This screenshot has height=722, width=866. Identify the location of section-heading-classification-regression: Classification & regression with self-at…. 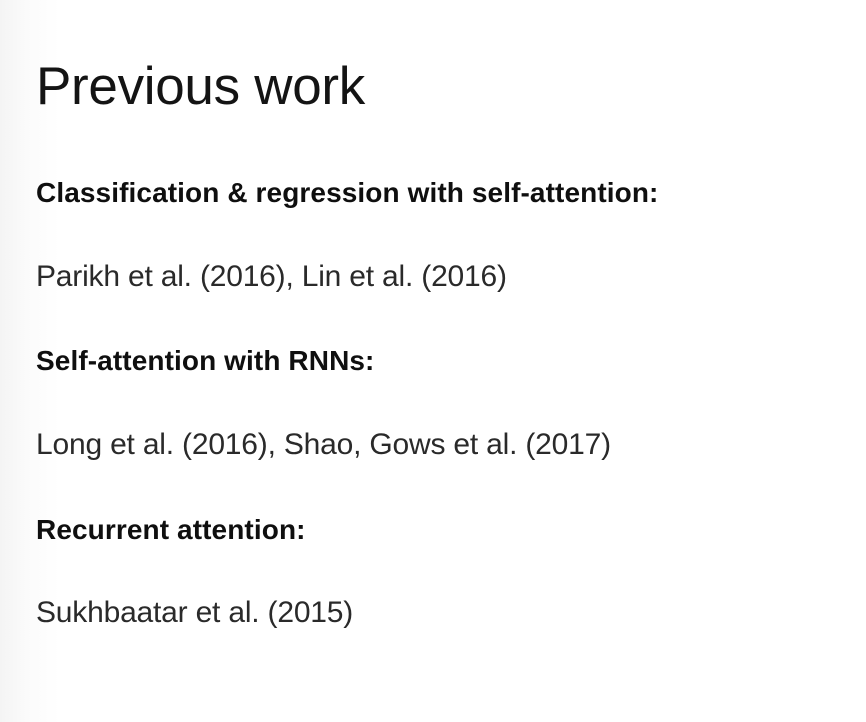
(347, 192).